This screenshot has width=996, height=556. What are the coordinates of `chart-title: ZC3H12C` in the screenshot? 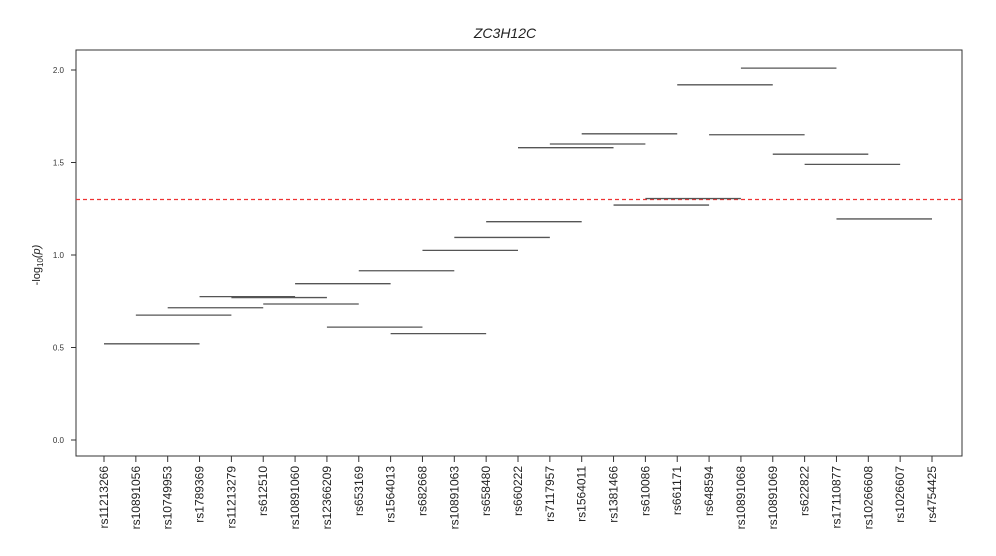 It's located at (505, 33).